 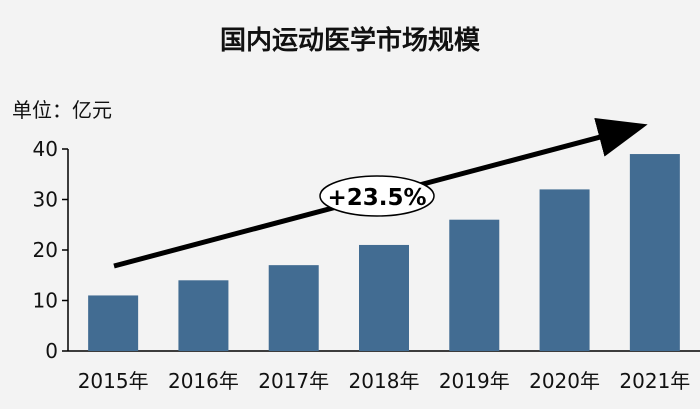 What do you see at coordinates (564, 270) in the screenshot?
I see `bar-2020年` at bounding box center [564, 270].